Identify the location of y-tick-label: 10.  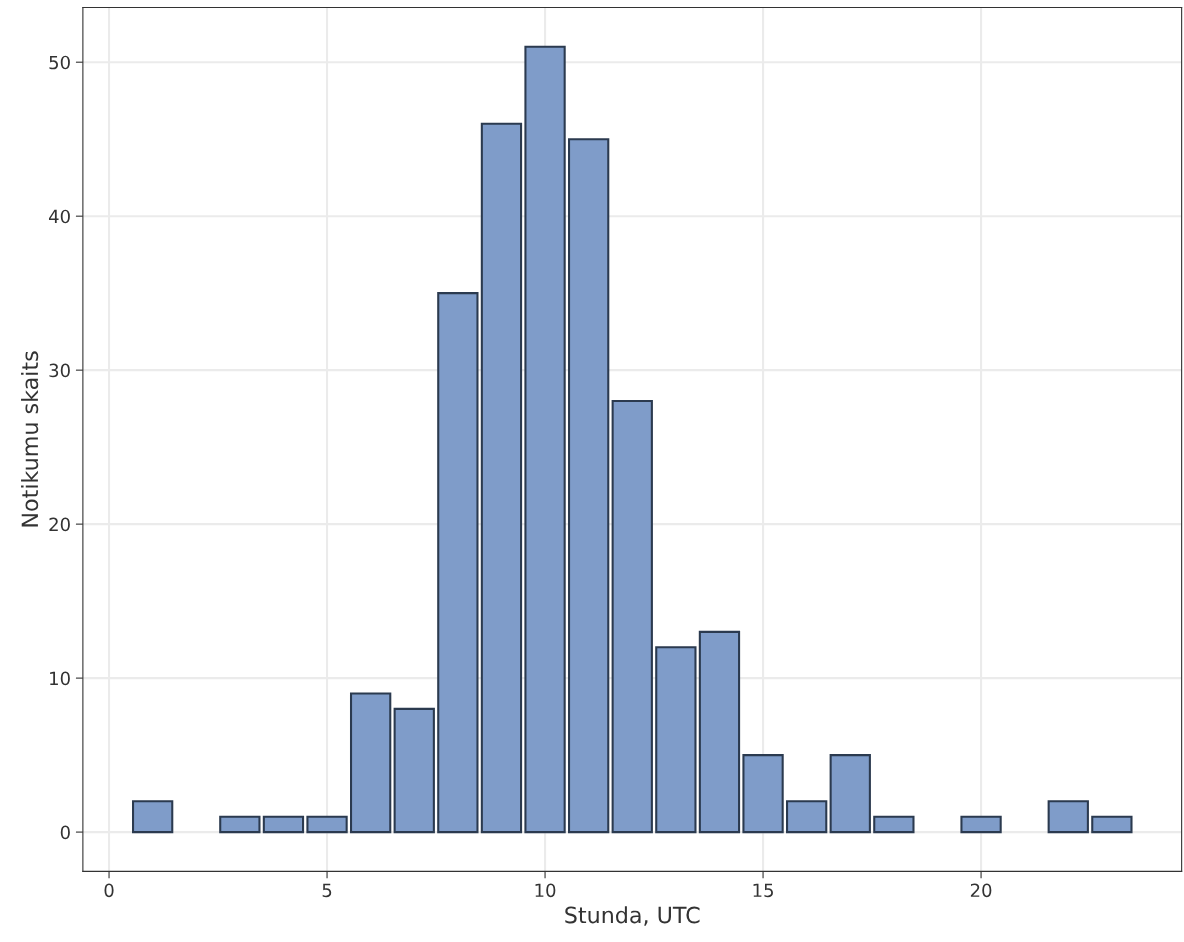
(60, 678).